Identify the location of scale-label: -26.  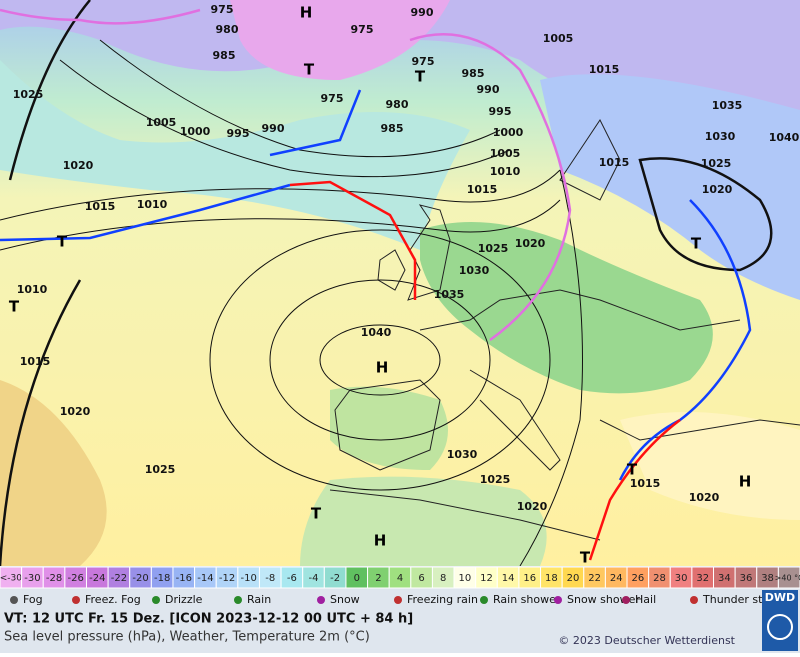
(76, 578).